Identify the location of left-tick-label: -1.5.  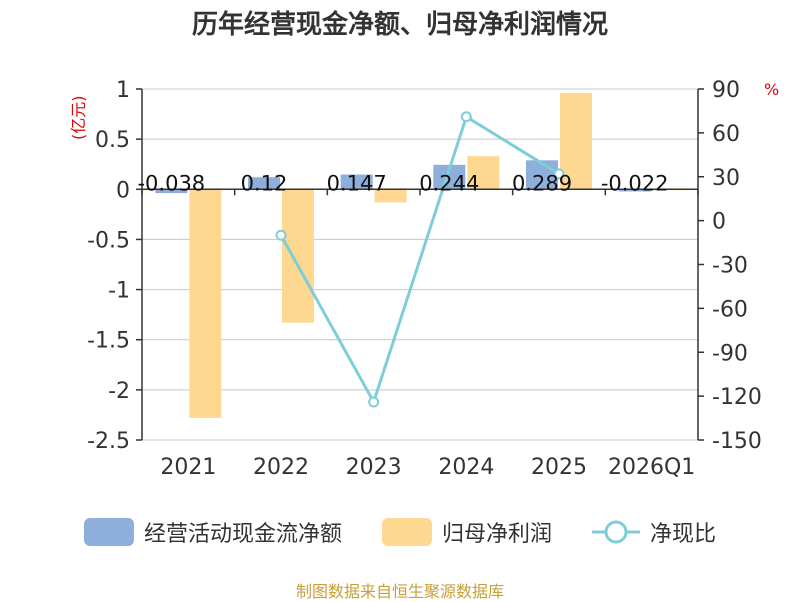
(108, 341).